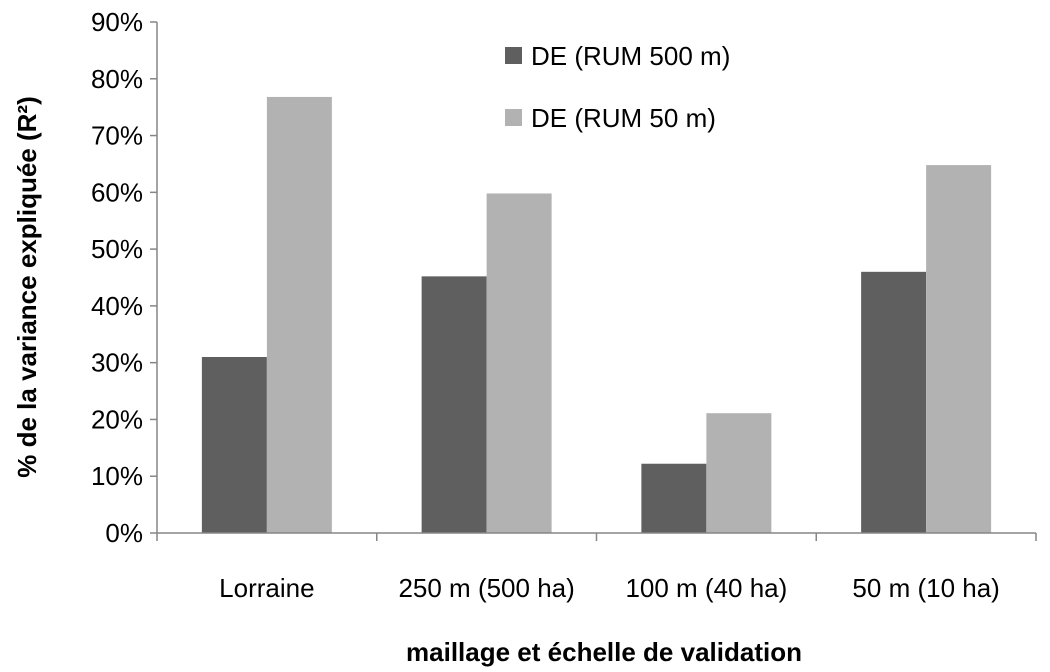  What do you see at coordinates (117, 136) in the screenshot?
I see `y-tick-label: 70%` at bounding box center [117, 136].